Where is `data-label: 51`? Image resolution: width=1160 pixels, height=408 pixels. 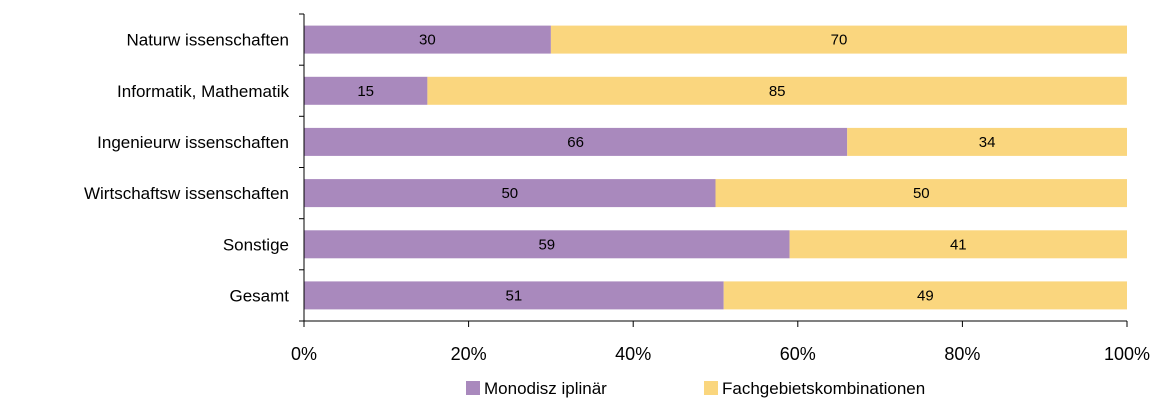 data-label: 51 is located at coordinates (514, 295).